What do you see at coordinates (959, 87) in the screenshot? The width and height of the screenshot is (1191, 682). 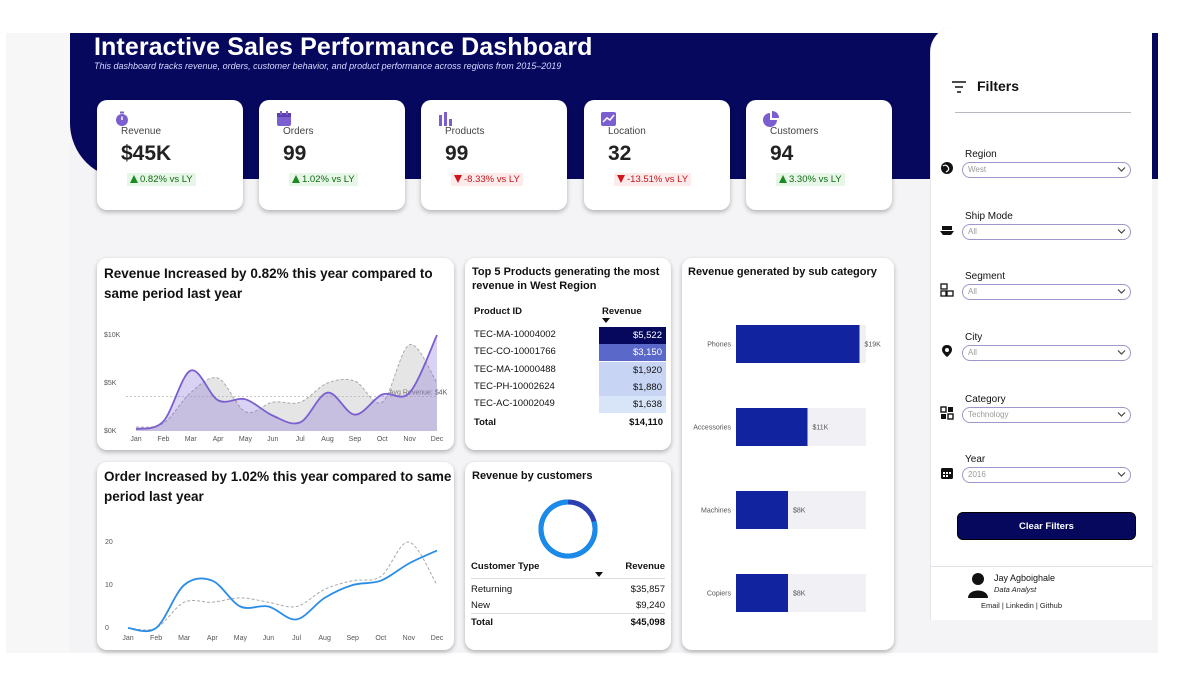 I see `filter-icon` at bounding box center [959, 87].